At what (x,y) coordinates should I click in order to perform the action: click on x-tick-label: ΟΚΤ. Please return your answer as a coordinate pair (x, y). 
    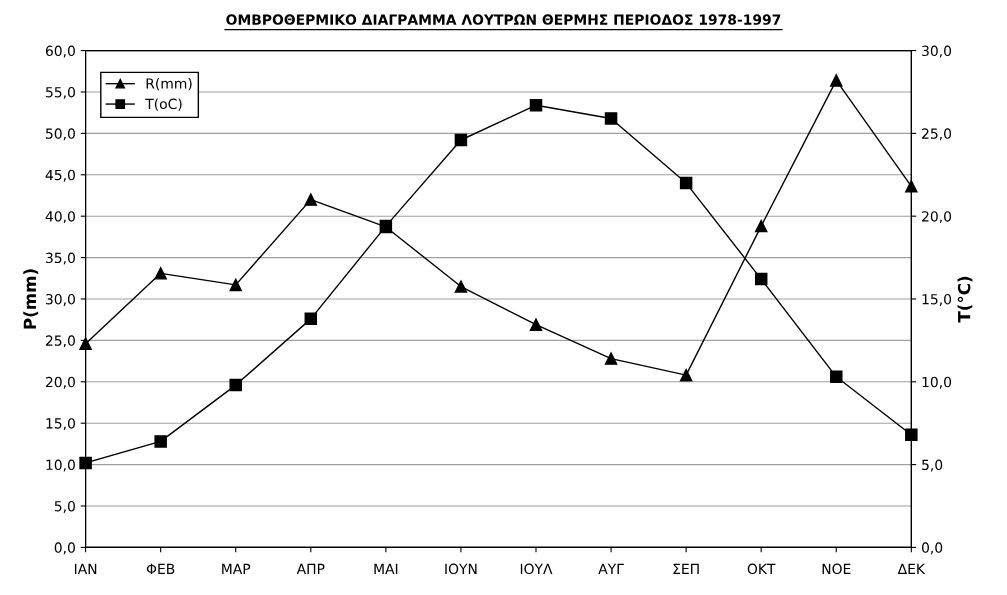
    Looking at the image, I should click on (761, 569).